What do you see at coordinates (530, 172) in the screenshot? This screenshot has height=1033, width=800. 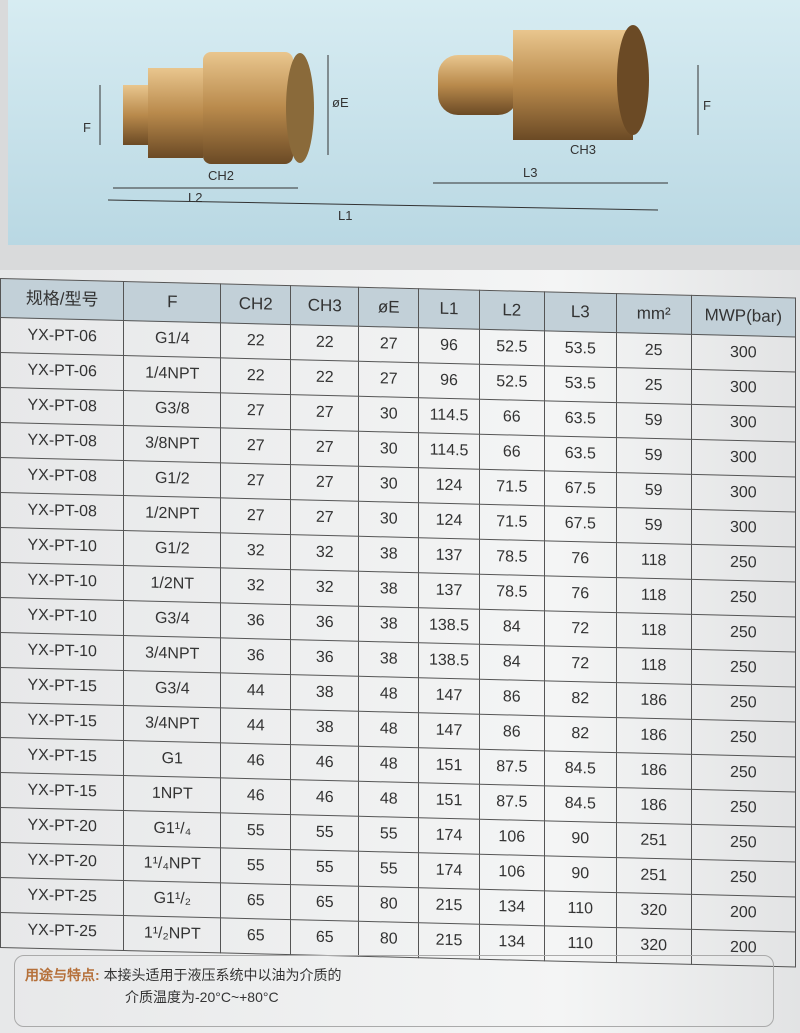 I see `dim-label-l3: L3` at bounding box center [530, 172].